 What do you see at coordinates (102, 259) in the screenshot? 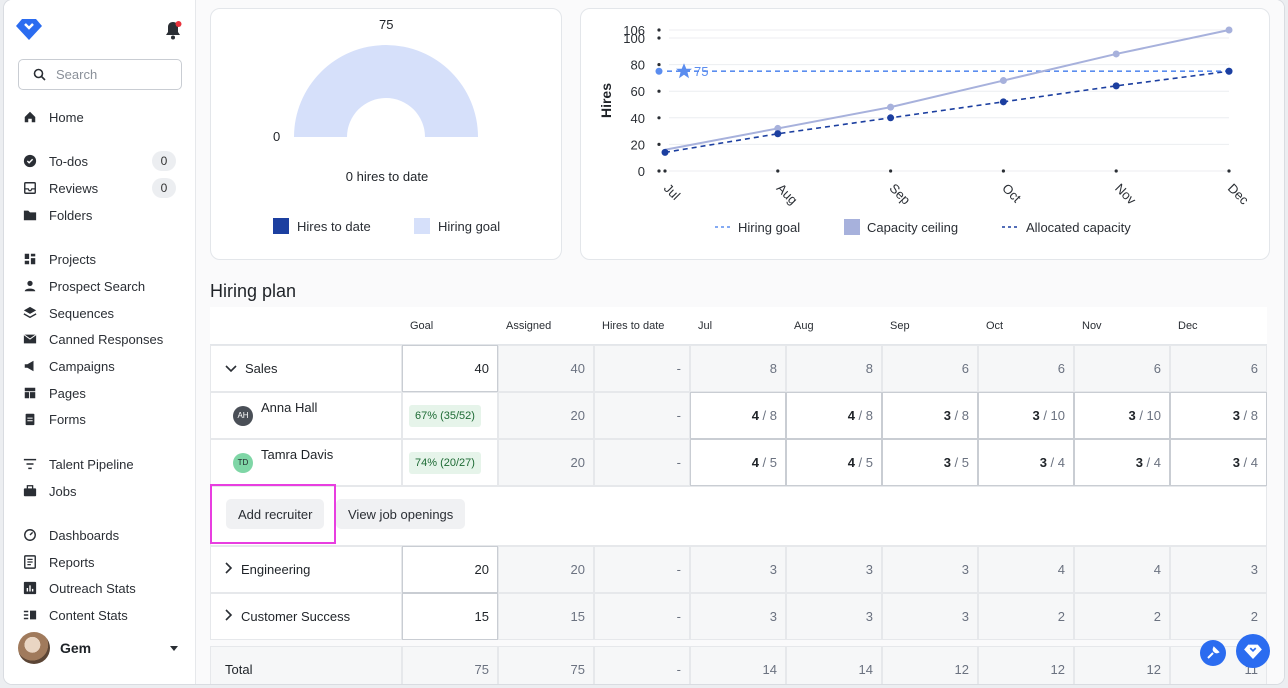
I see `sidebar-item-projects: Projects` at bounding box center [102, 259].